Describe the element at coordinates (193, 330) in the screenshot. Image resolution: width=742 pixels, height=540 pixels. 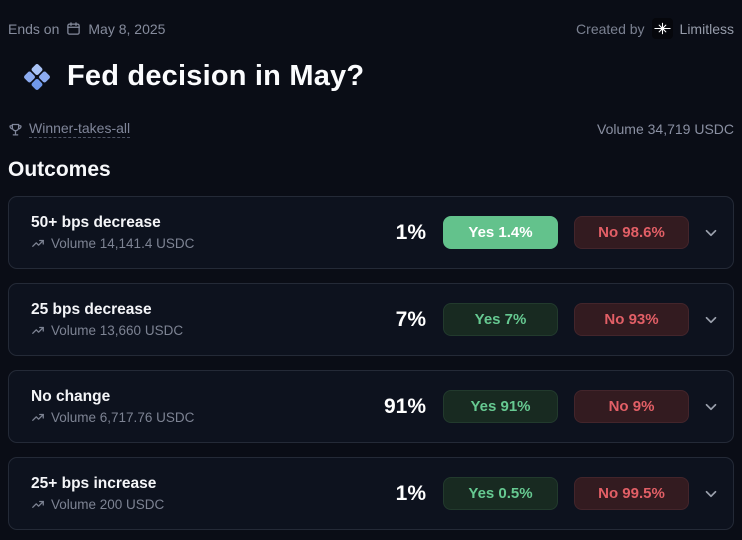
I see `outcome-volume: Volume 13,660 USDC` at that location.